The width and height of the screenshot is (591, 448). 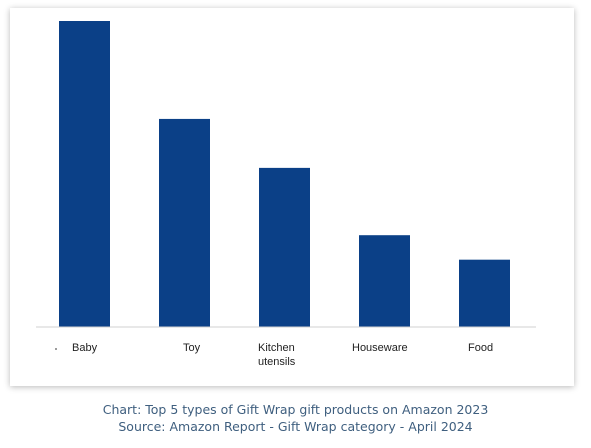 What do you see at coordinates (84, 174) in the screenshot?
I see `bar-baby` at bounding box center [84, 174].